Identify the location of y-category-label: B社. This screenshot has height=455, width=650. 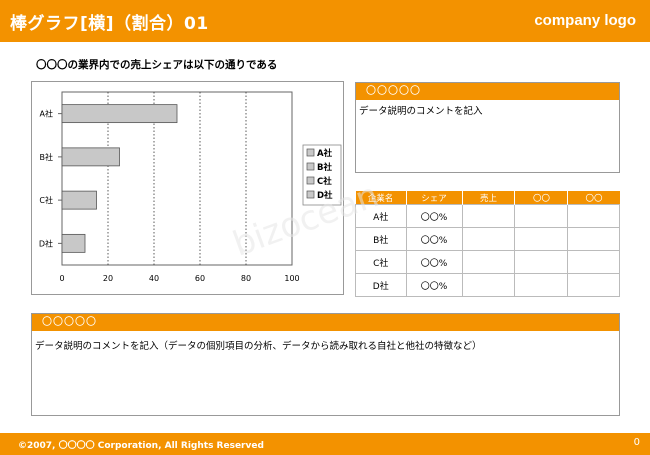
(47, 157).